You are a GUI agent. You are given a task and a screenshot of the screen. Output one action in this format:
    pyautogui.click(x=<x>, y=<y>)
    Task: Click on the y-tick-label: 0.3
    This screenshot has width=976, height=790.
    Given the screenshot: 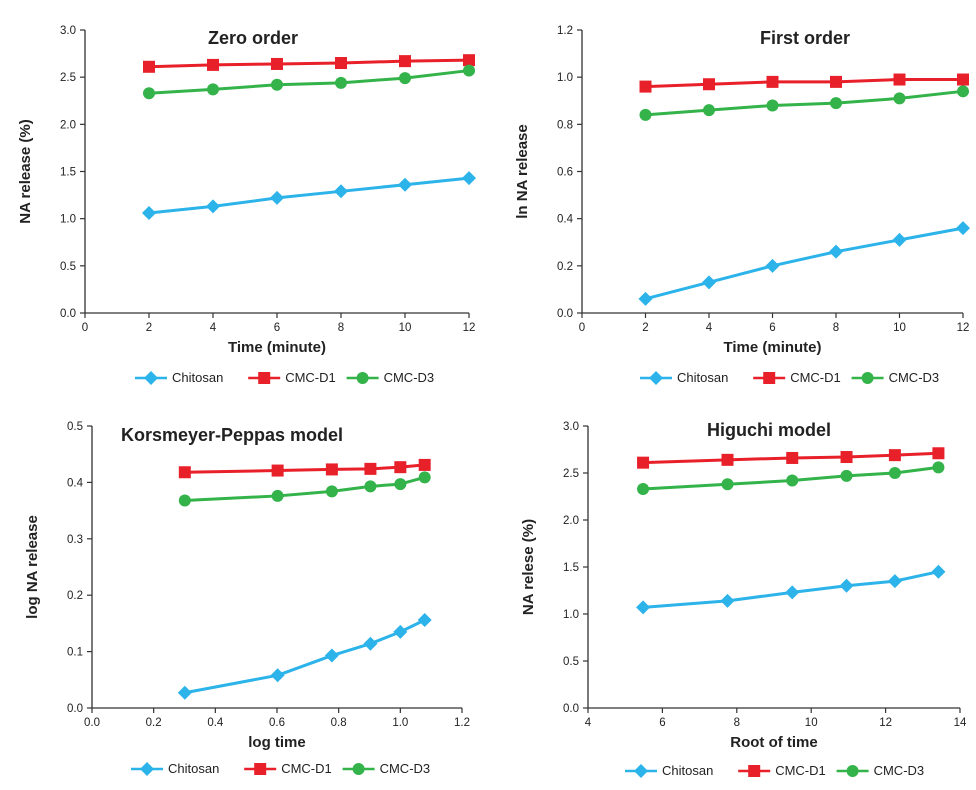 What is the action you would take?
    pyautogui.click(x=75, y=540)
    